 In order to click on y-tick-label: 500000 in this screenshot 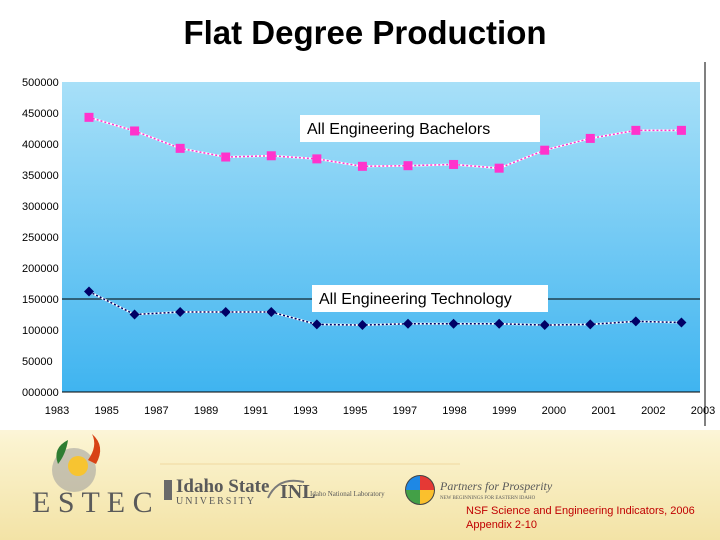, I will do `click(40, 83)`.